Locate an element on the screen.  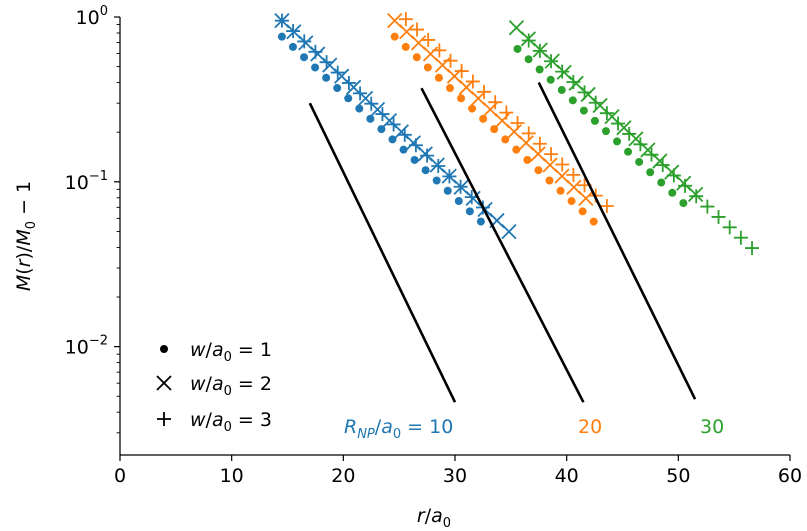
y-tick-label: 10⁻¹ is located at coordinates (86, 181).